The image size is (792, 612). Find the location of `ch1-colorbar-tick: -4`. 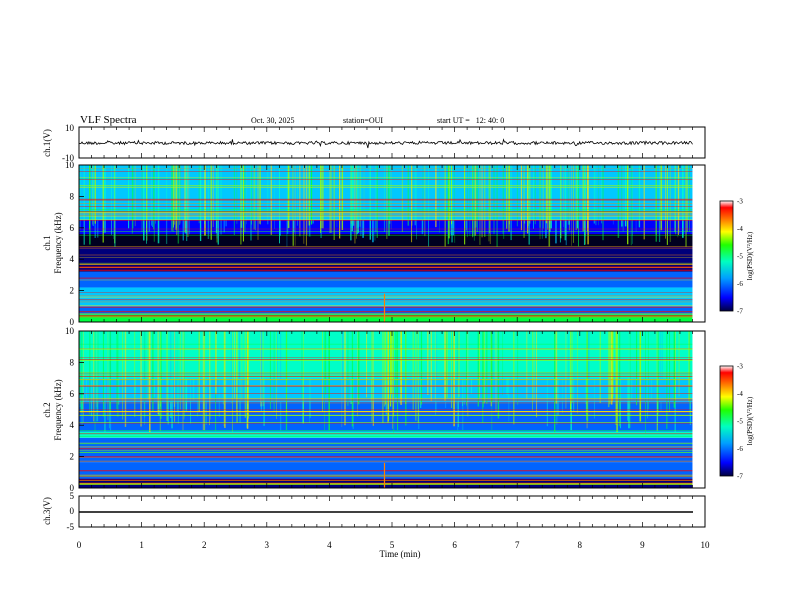

ch1-colorbar-tick: -4 is located at coordinates (740, 229).